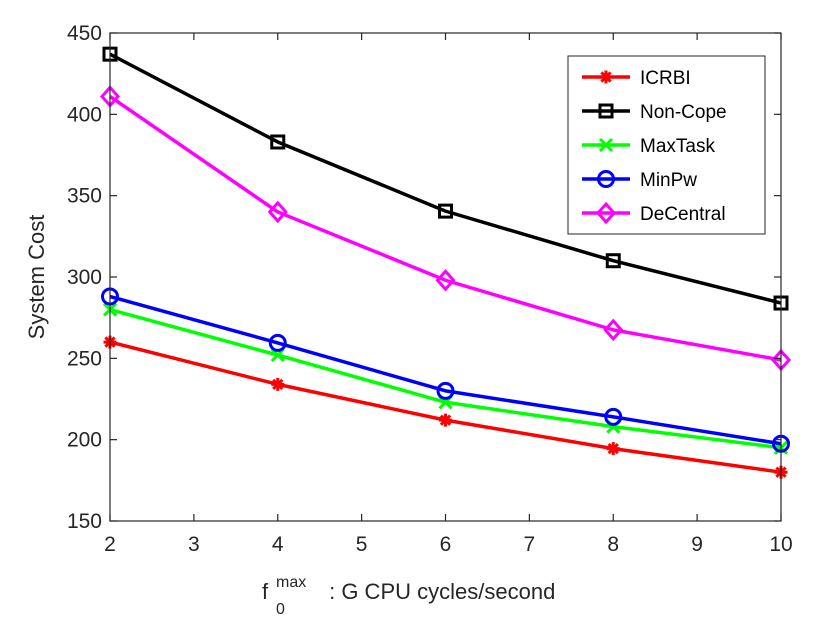  What do you see at coordinates (84, 277) in the screenshot?
I see `y-tick-label: 300` at bounding box center [84, 277].